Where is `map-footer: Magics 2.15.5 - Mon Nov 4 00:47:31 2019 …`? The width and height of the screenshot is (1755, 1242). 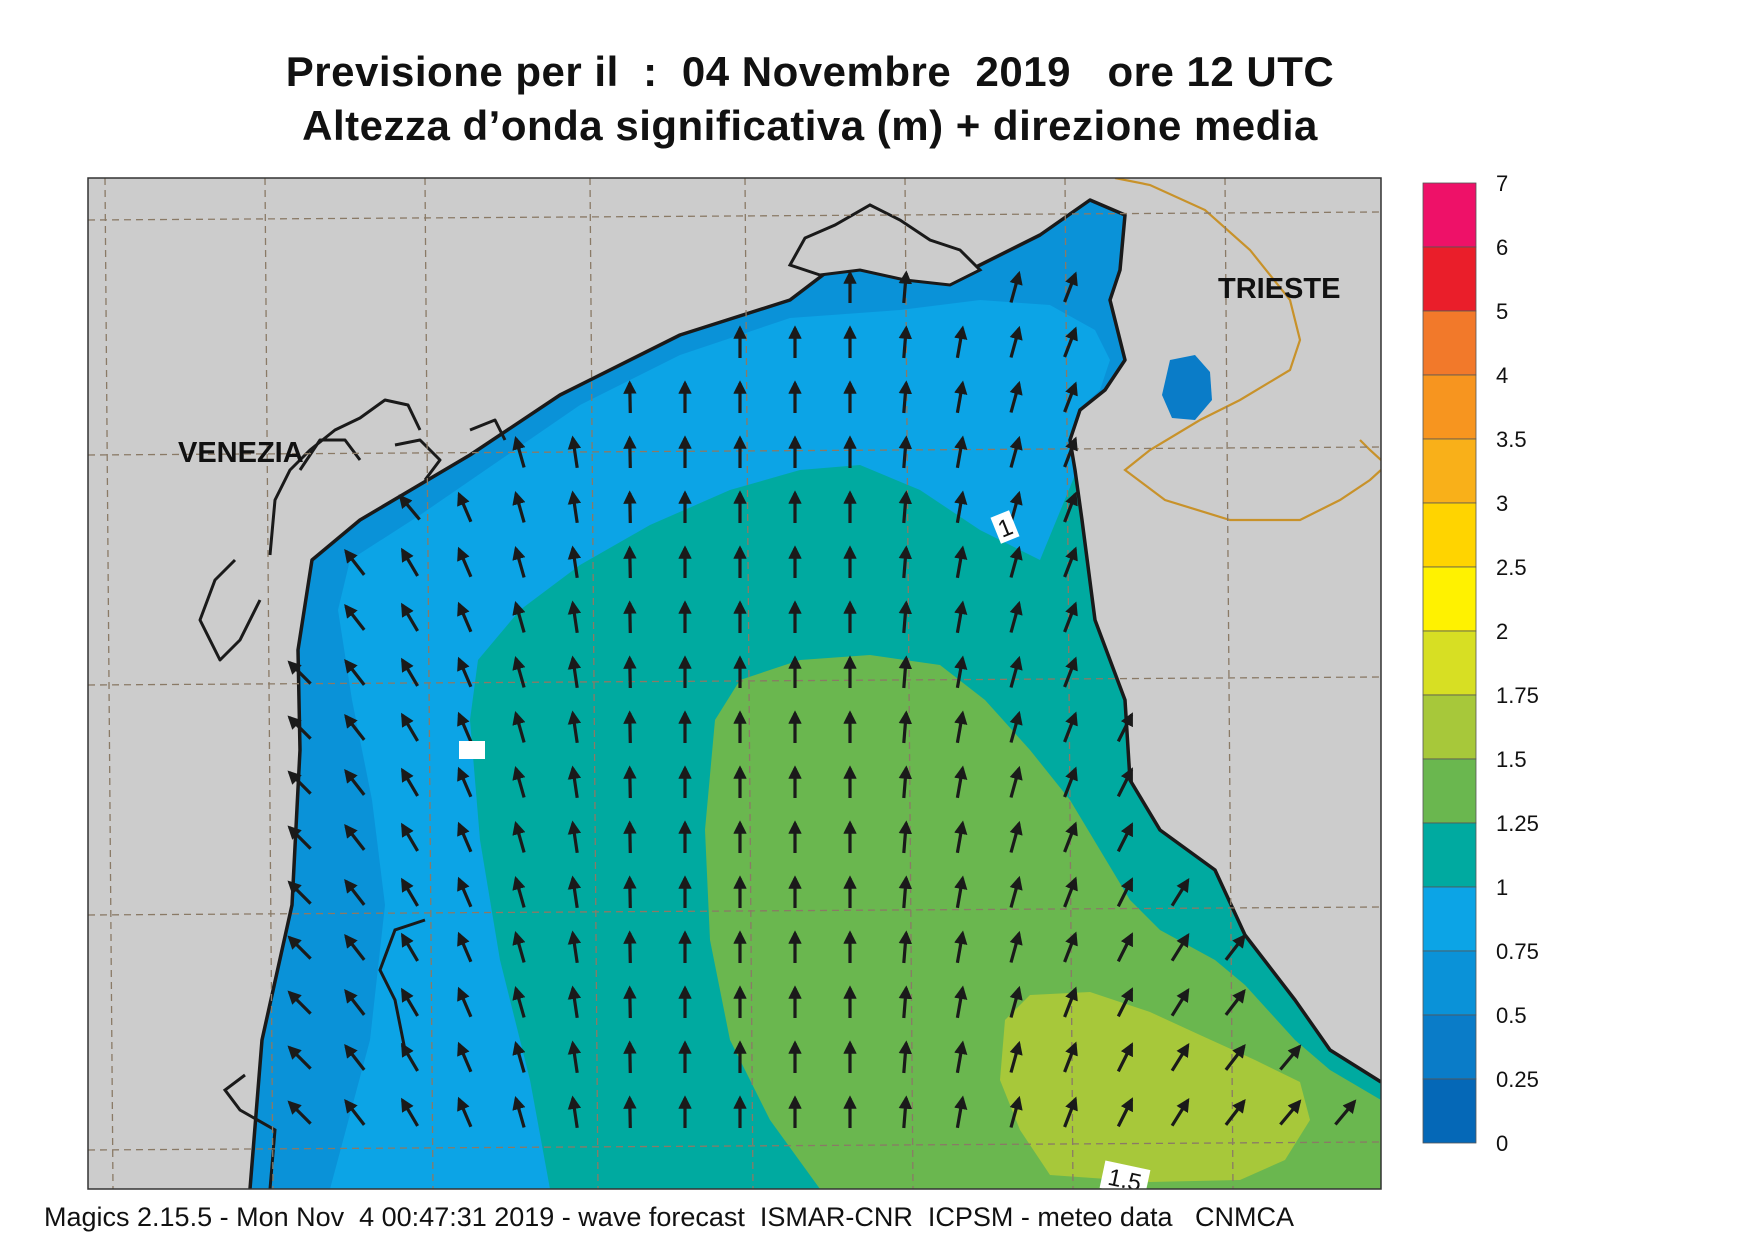 map-footer: Magics 2.15.5 - Mon Nov 4 00:47:31 2019 … is located at coordinates (669, 1217).